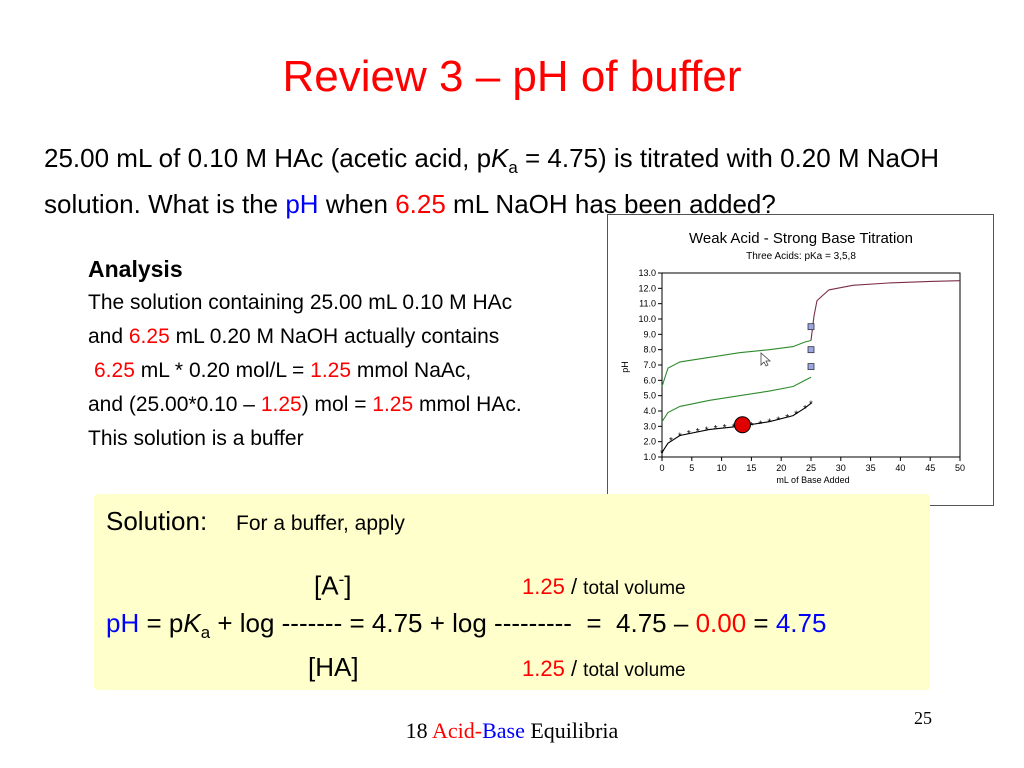 This screenshot has width=1024, height=768. What do you see at coordinates (302, 204) in the screenshot?
I see `problem-ph: pH` at bounding box center [302, 204].